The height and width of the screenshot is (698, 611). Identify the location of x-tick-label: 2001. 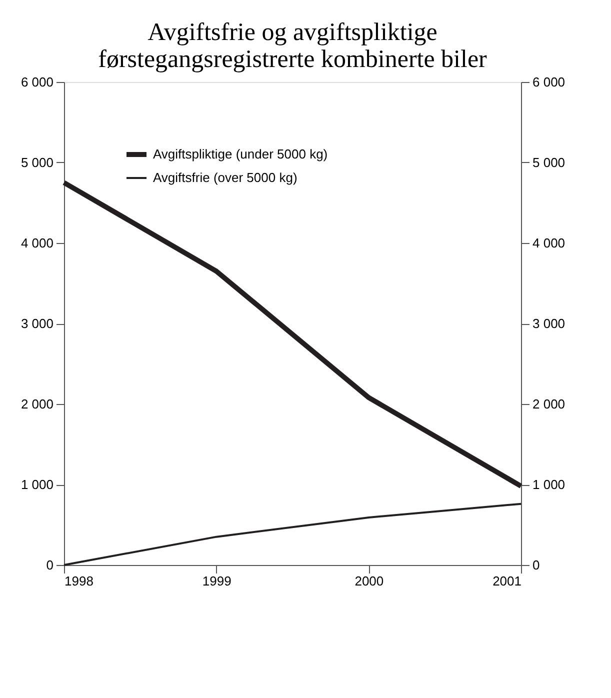
(507, 581).